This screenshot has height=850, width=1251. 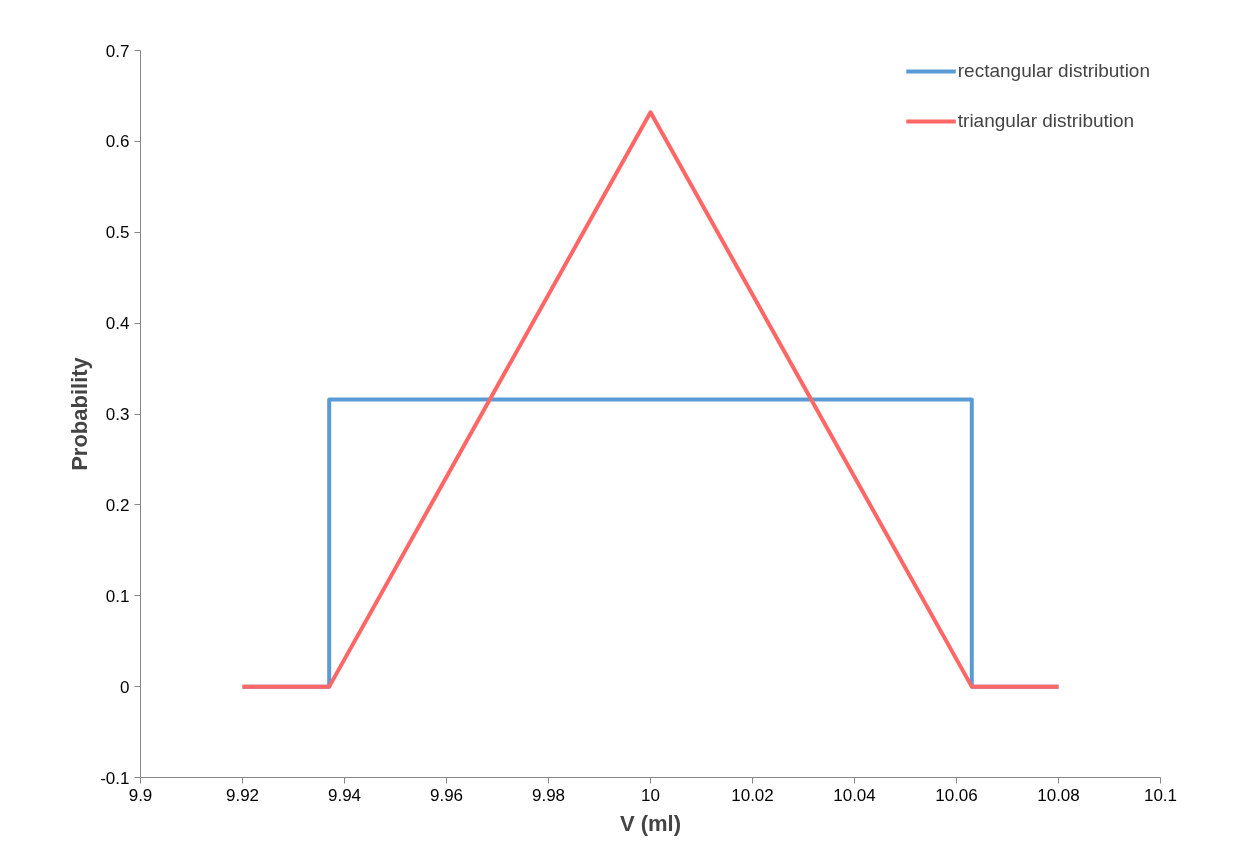 I want to click on y-axis-title: Probability, so click(x=80, y=413).